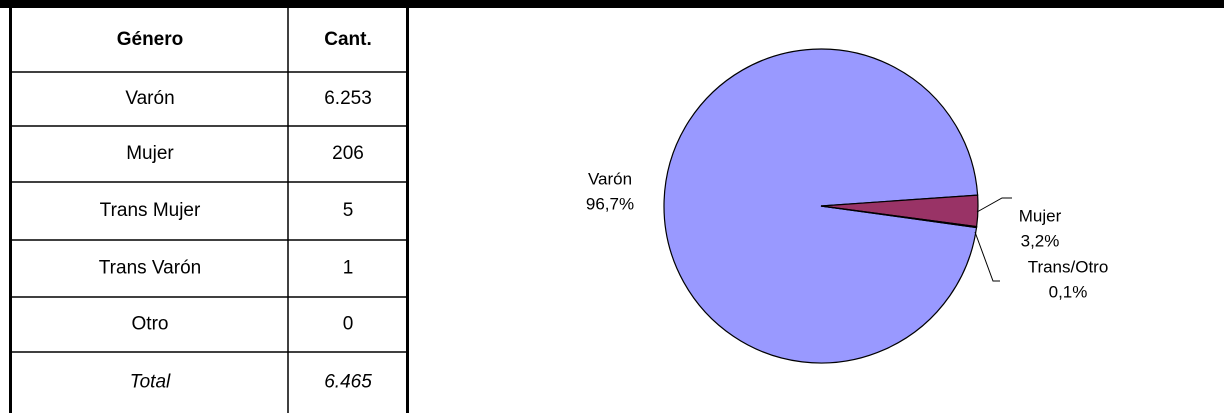 Image resolution: width=1224 pixels, height=413 pixels. I want to click on slice-value-label: 96,7%, so click(610, 203).